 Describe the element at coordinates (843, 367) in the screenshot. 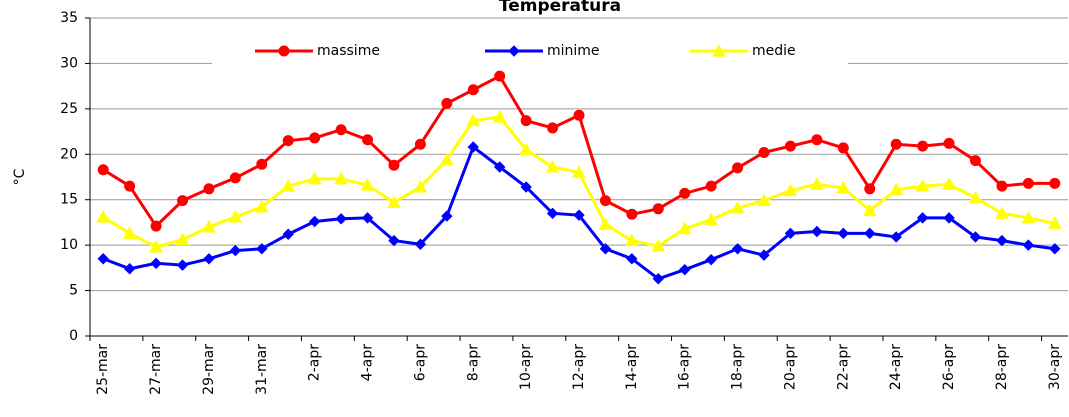

I see `x-tick-label: 22-apr` at that location.